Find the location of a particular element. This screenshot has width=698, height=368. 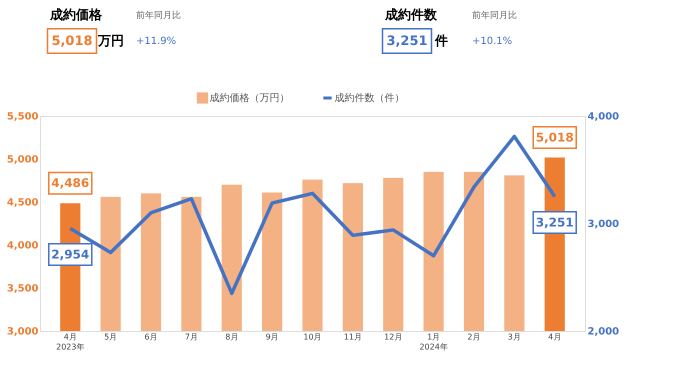

y2-tick-label: 3,000 is located at coordinates (604, 224).